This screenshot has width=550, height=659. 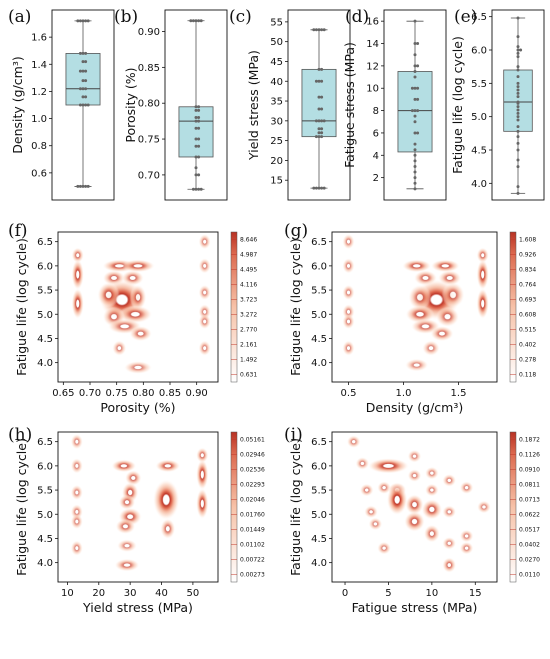 I want to click on box-iqr, so click(x=196, y=132).